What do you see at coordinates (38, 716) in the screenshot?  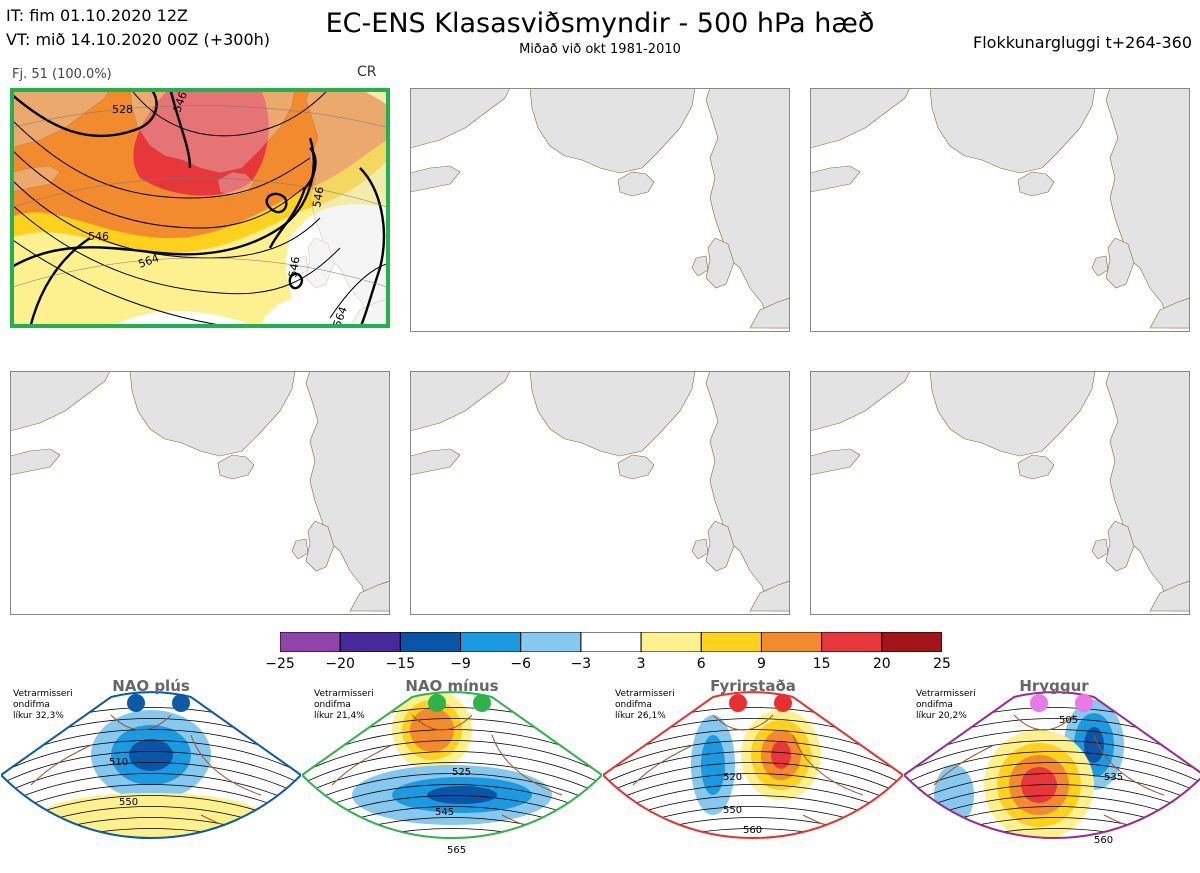 I see `regime-note-line: líkur 32,3%` at bounding box center [38, 716].